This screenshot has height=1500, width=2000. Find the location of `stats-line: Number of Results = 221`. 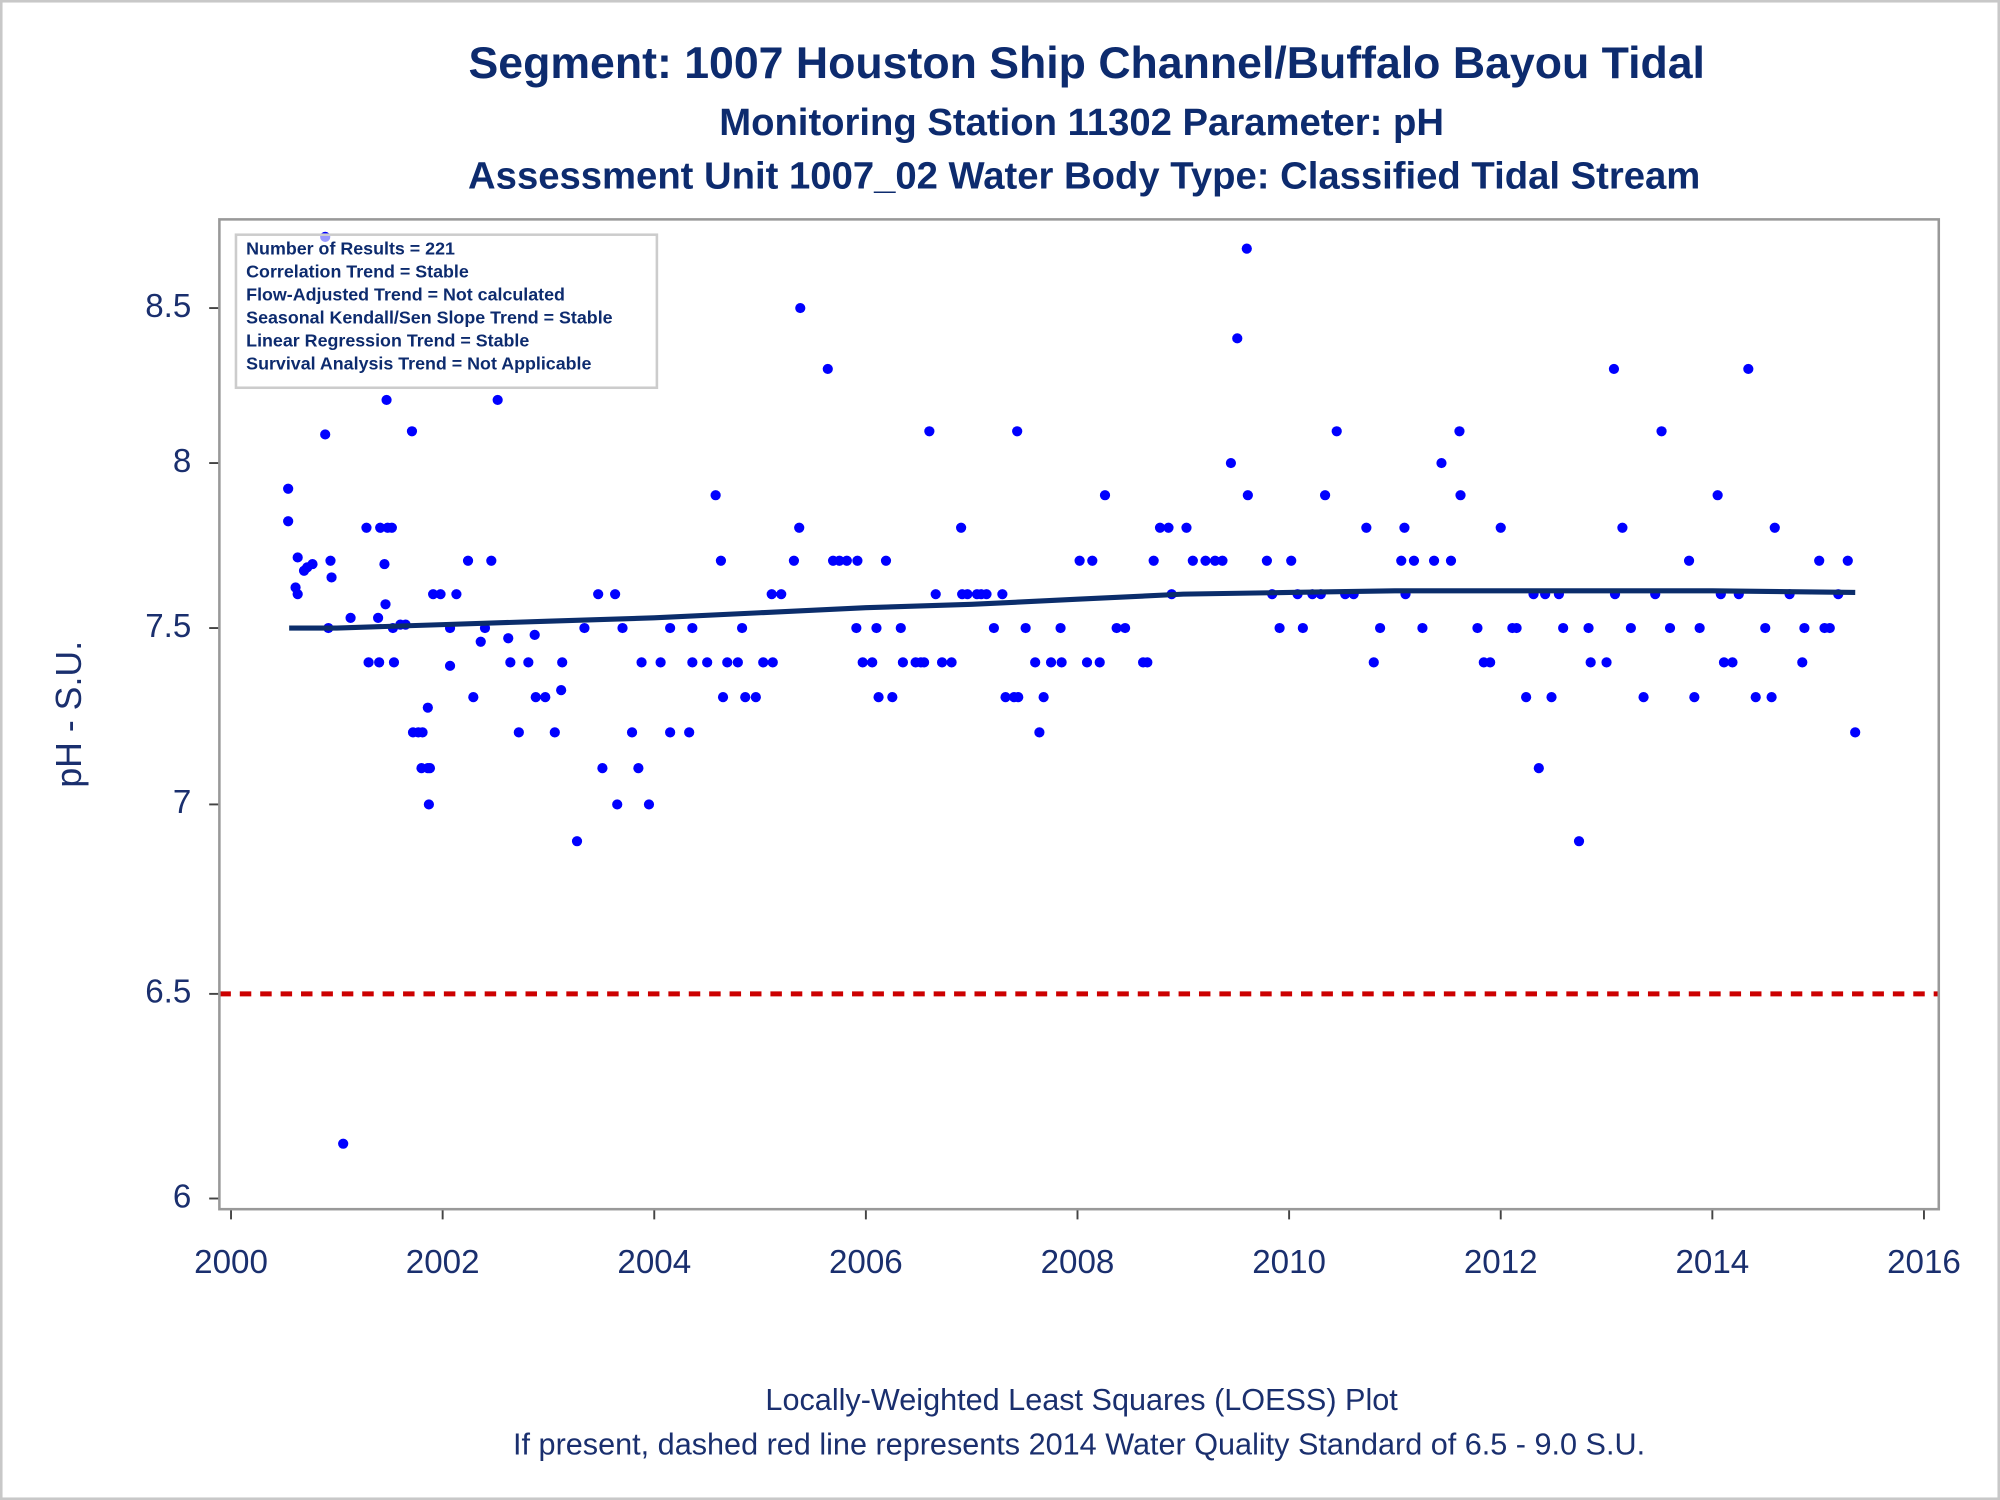

stats-line: Number of Results = 221 is located at coordinates (350, 249).